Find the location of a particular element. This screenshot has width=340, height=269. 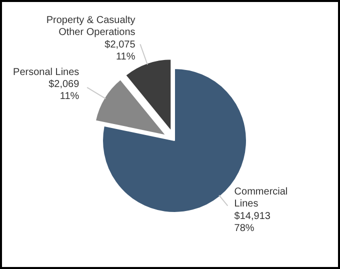

slice-label: Property & Casualty Other Operations is located at coordinates (91, 26).